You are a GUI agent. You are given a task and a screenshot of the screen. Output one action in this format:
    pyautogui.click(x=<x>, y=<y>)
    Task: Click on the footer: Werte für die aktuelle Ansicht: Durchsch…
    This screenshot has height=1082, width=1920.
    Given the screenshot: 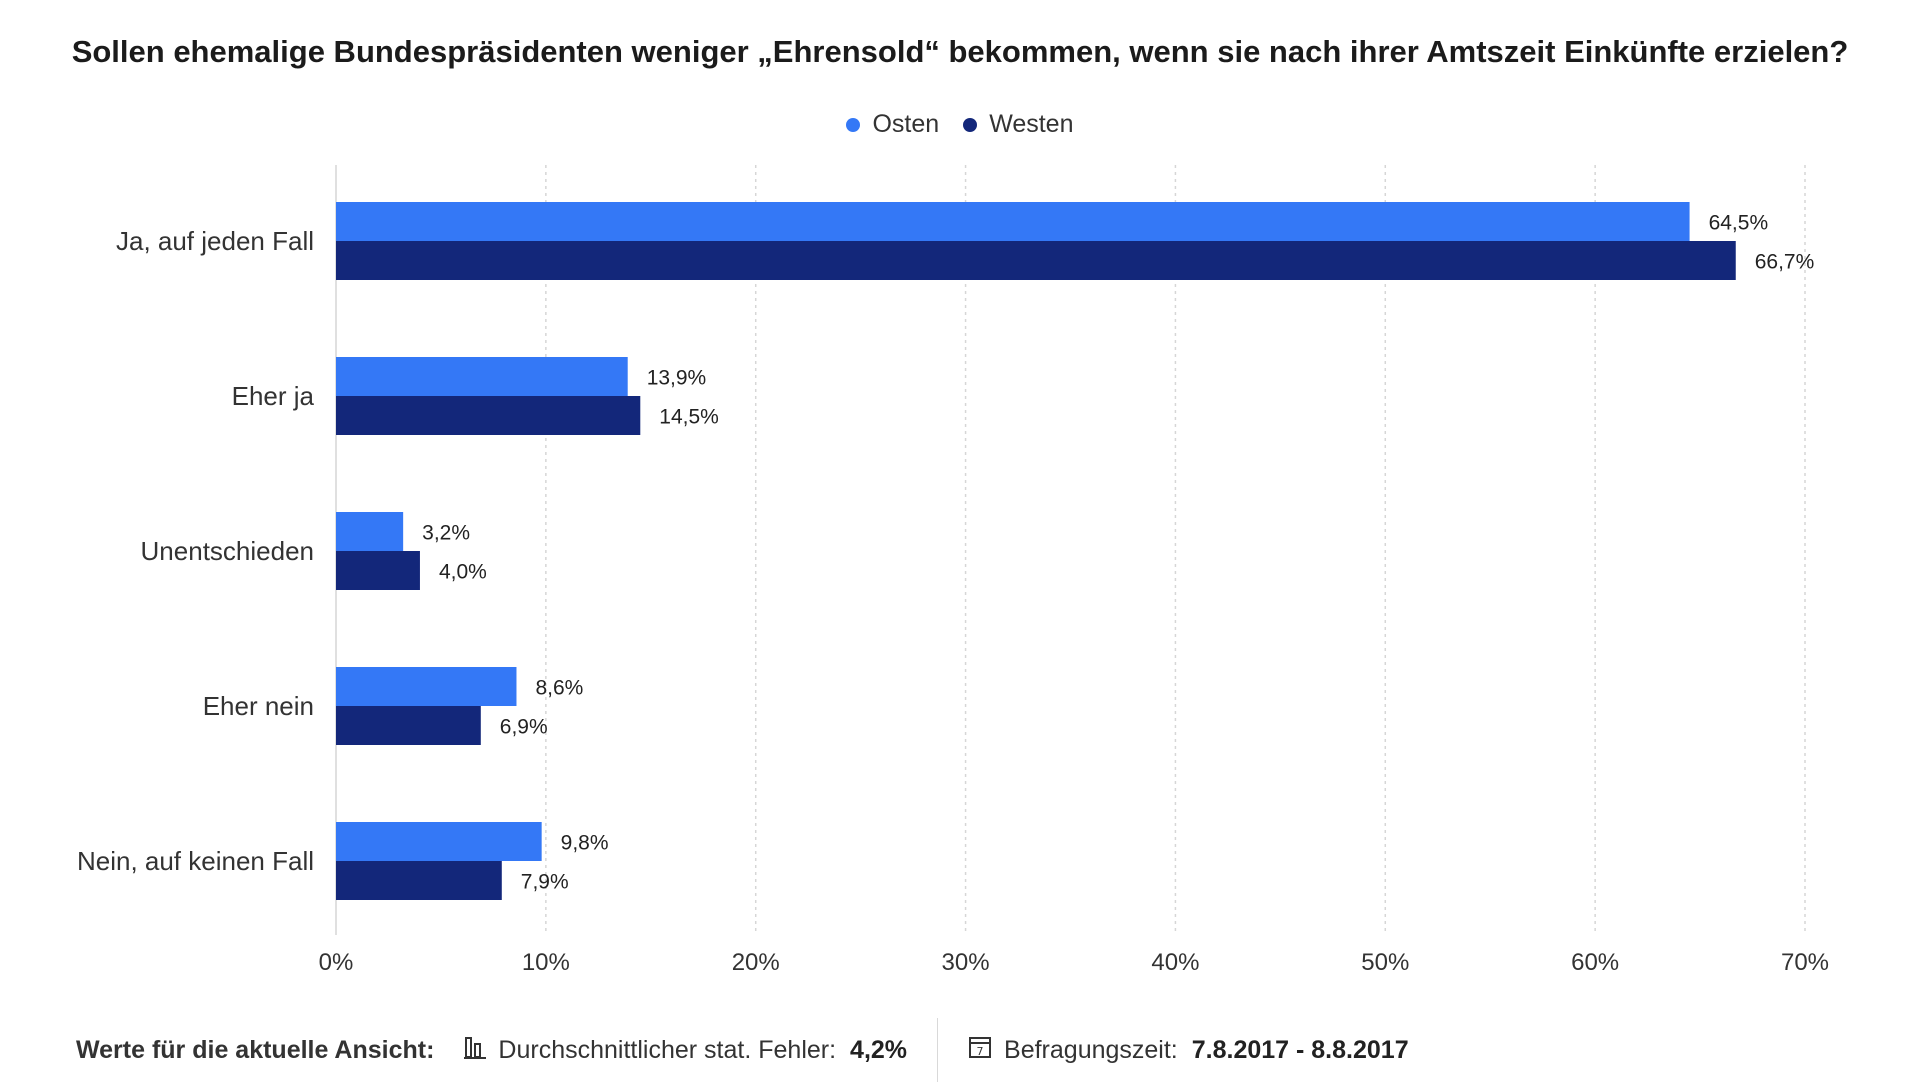 What is the action you would take?
    pyautogui.click(x=742, y=1050)
    